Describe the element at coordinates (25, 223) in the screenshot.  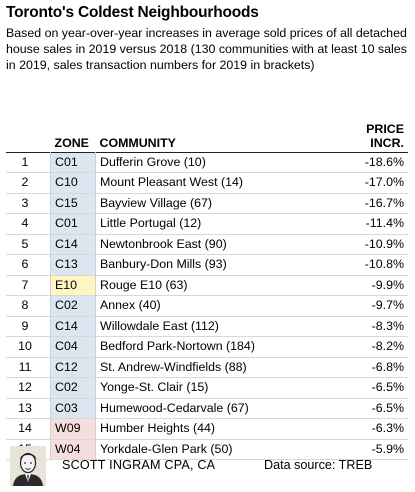
I see `rank-cell: 4` at that location.